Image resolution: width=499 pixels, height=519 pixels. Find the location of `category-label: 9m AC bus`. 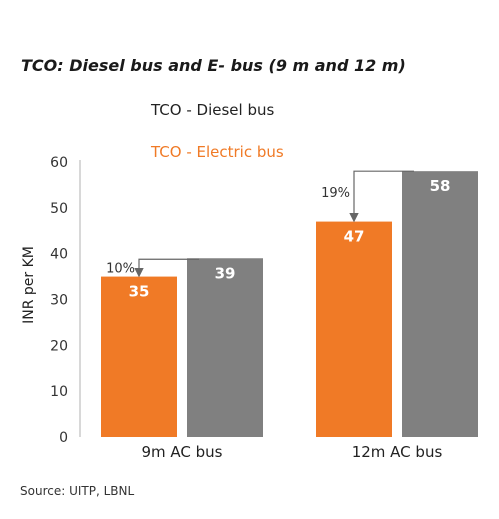

category-label: 9m AC bus is located at coordinates (181, 452).